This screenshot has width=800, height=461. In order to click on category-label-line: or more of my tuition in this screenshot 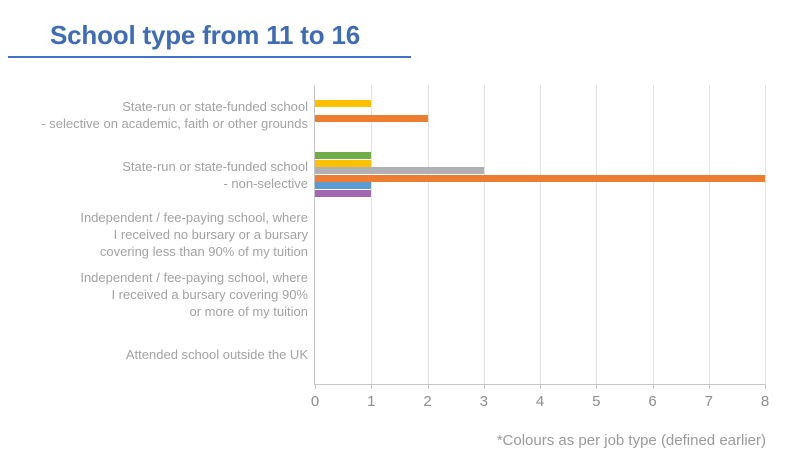, I will do `click(249, 311)`.